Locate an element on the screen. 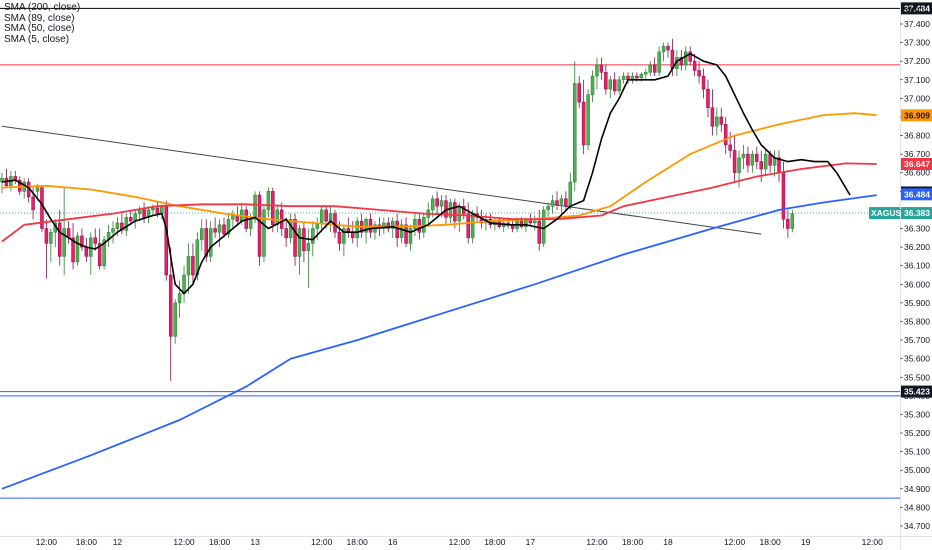 This screenshot has height=550, width=932. price-tag-label: 36.647 is located at coordinates (917, 164).